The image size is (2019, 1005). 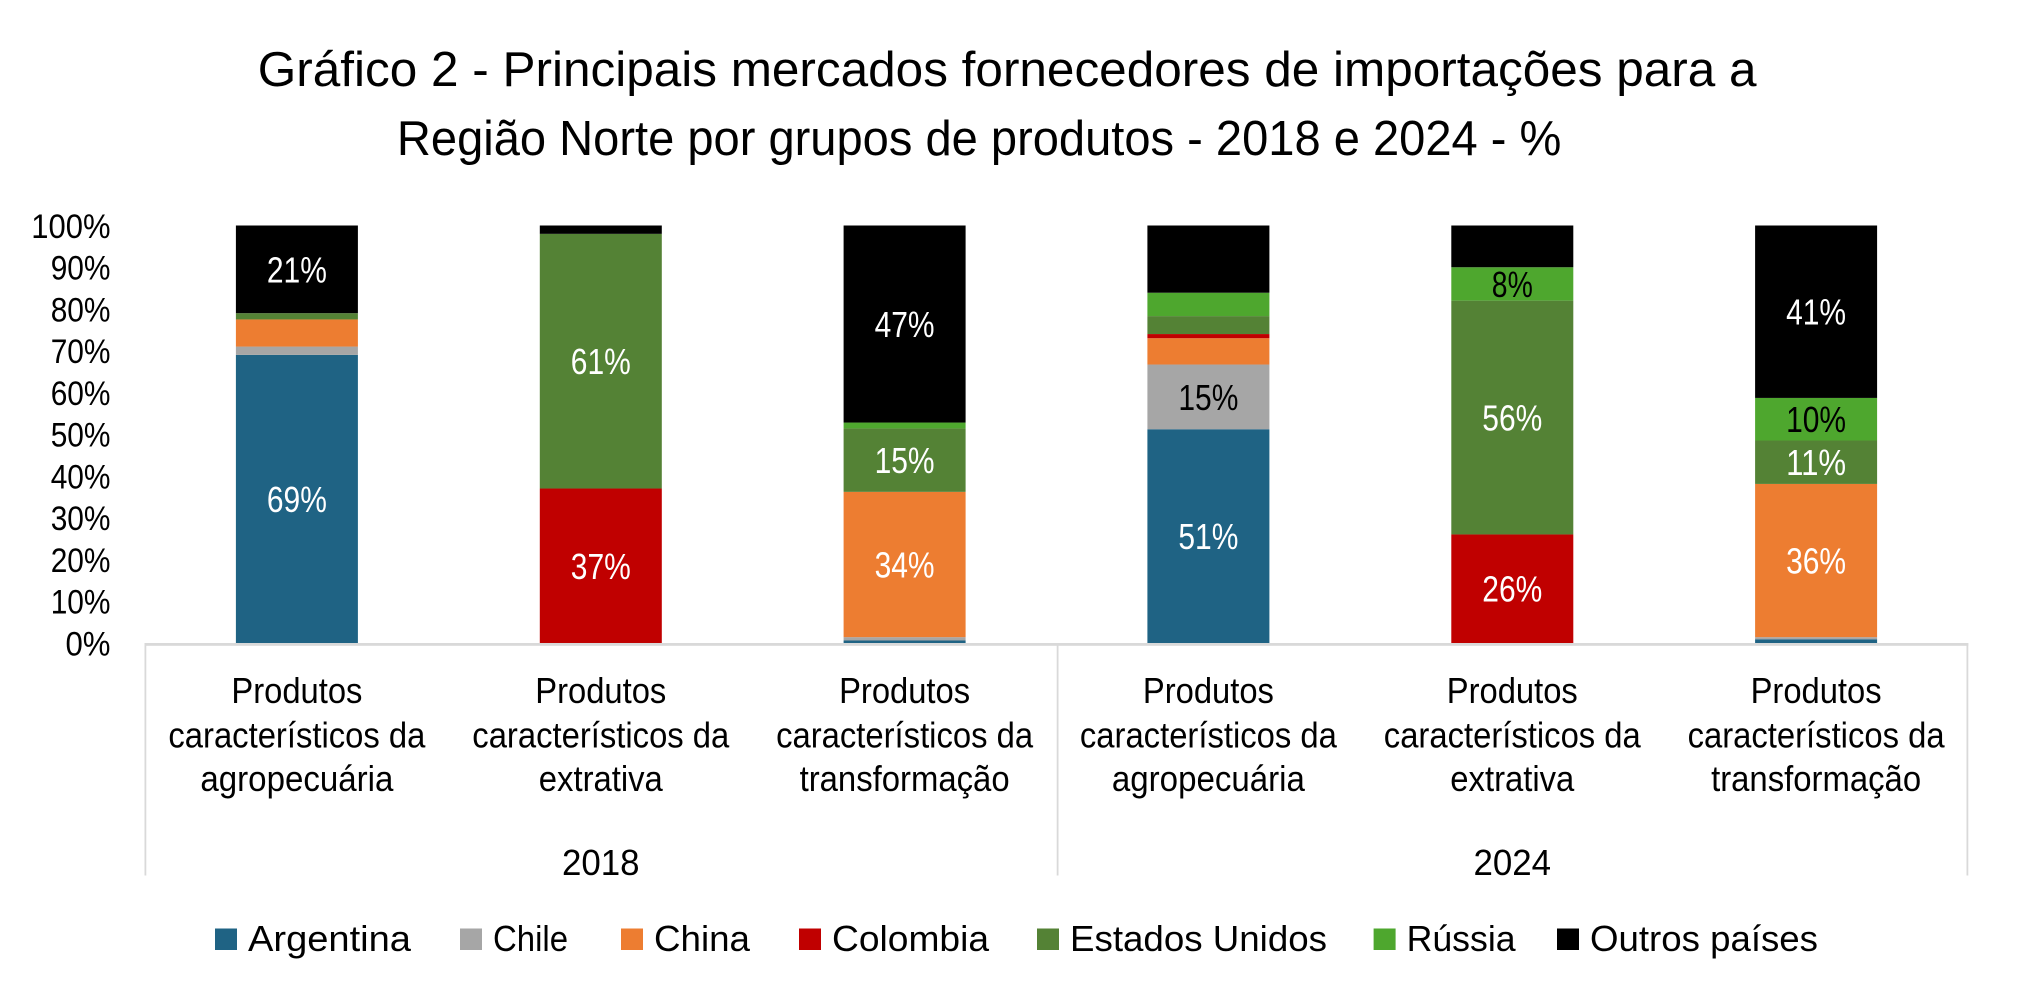 What do you see at coordinates (81, 394) in the screenshot?
I see `svg-text: 60%` at bounding box center [81, 394].